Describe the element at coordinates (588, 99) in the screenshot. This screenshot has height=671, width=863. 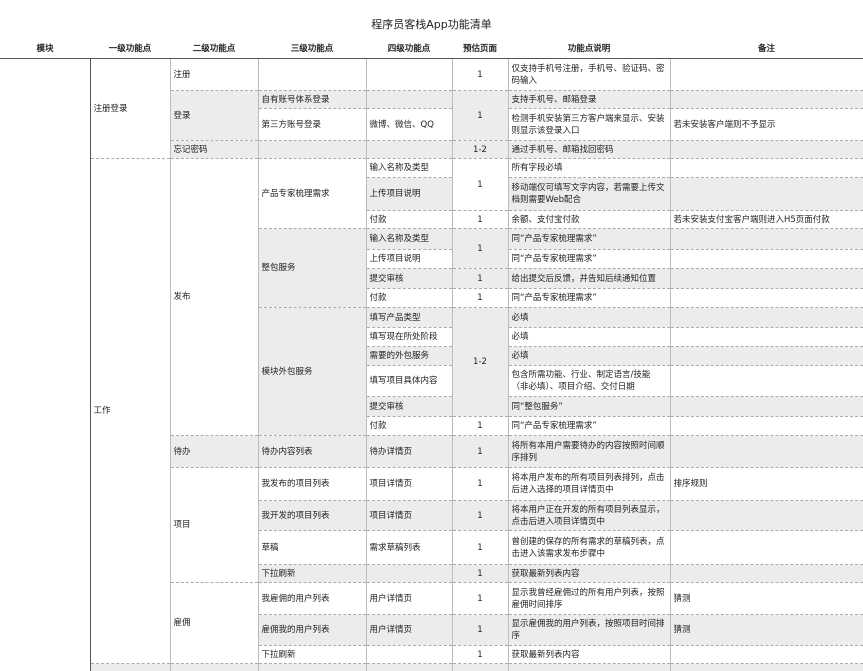
I see `table-cell: 支持手机号、邮箱登录` at that location.